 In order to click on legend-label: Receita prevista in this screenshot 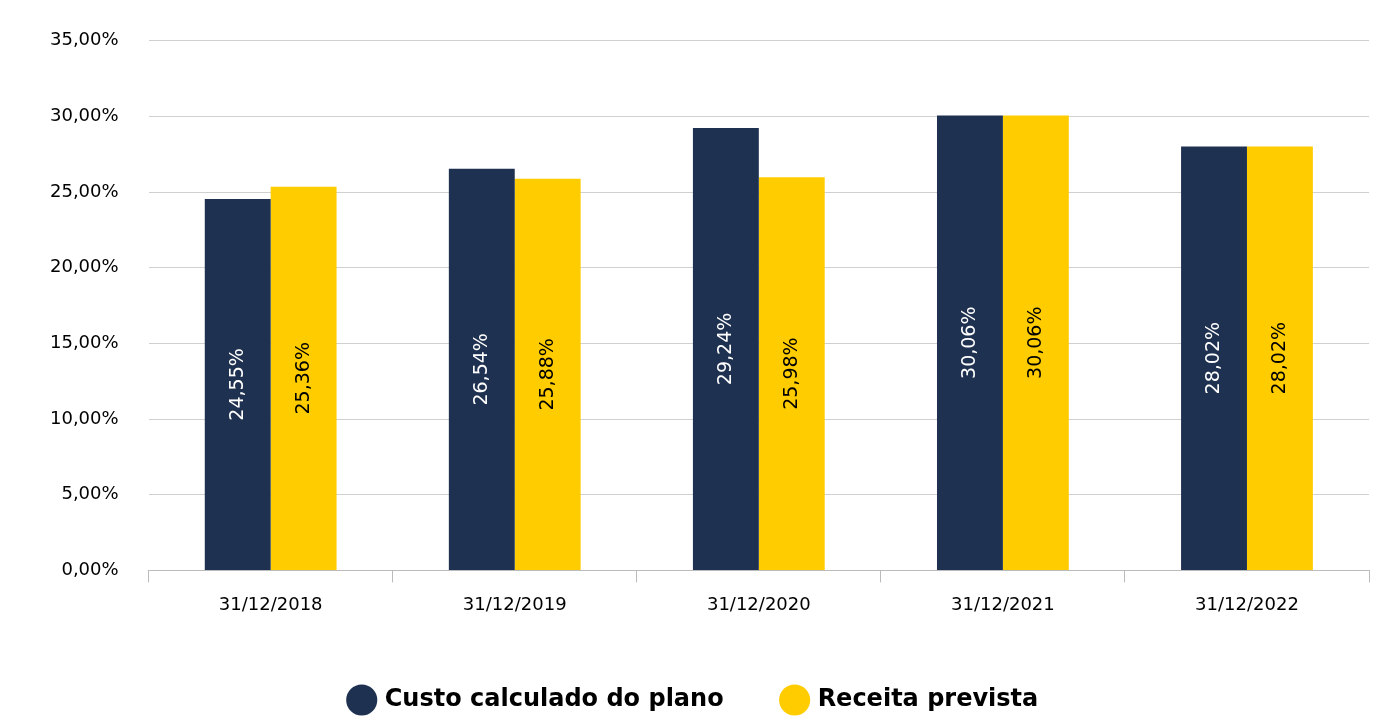, I will do `click(928, 698)`.